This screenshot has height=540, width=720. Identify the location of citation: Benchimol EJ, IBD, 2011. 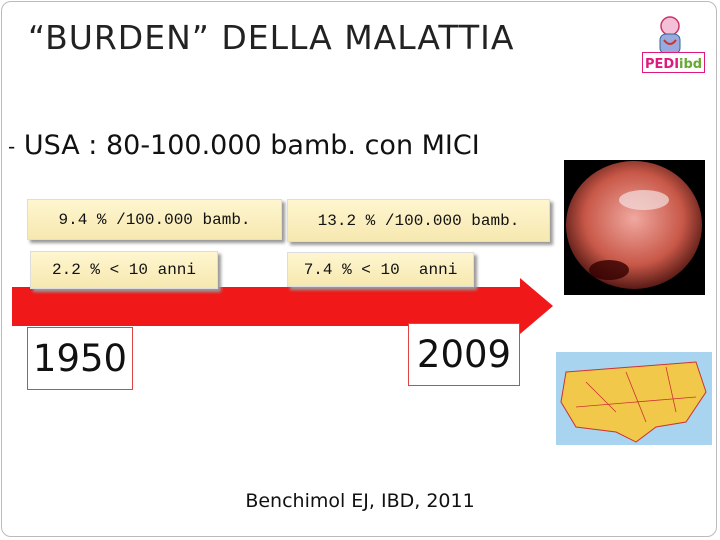
(360, 501).